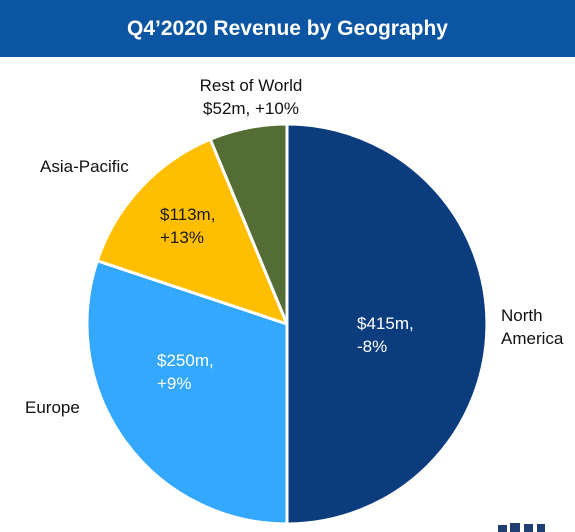  What do you see at coordinates (187, 226) in the screenshot?
I see `asia-pacific-data-label: $113m, +13%` at bounding box center [187, 226].